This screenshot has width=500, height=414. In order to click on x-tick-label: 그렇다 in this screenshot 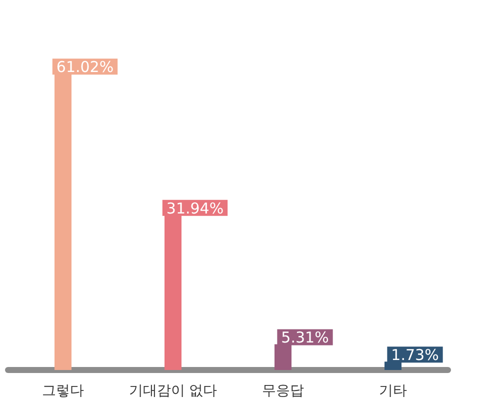, I will do `click(63, 391)`.